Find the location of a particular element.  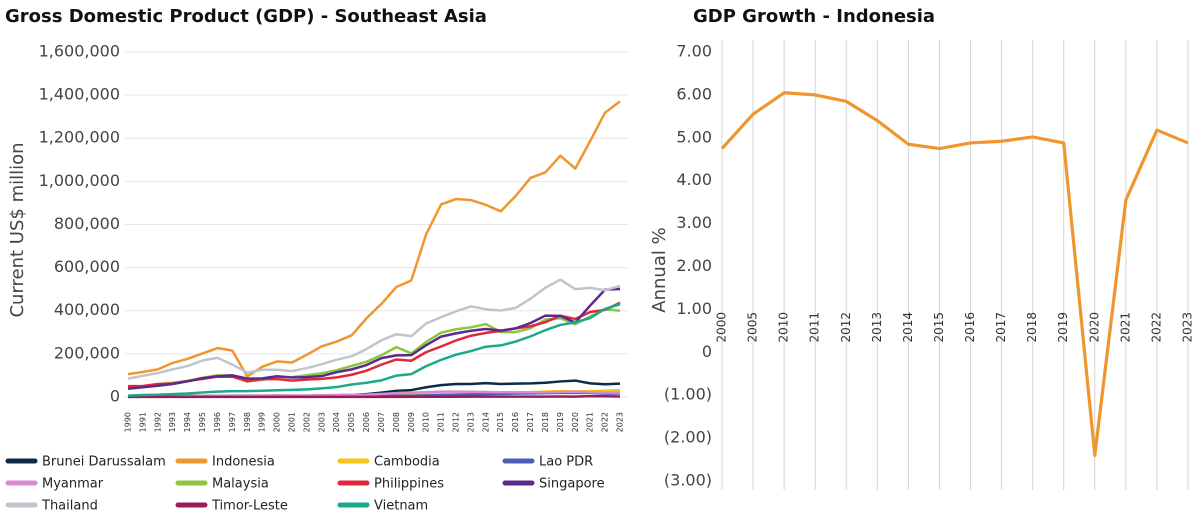

legend-label: Vietnam is located at coordinates (401, 506).